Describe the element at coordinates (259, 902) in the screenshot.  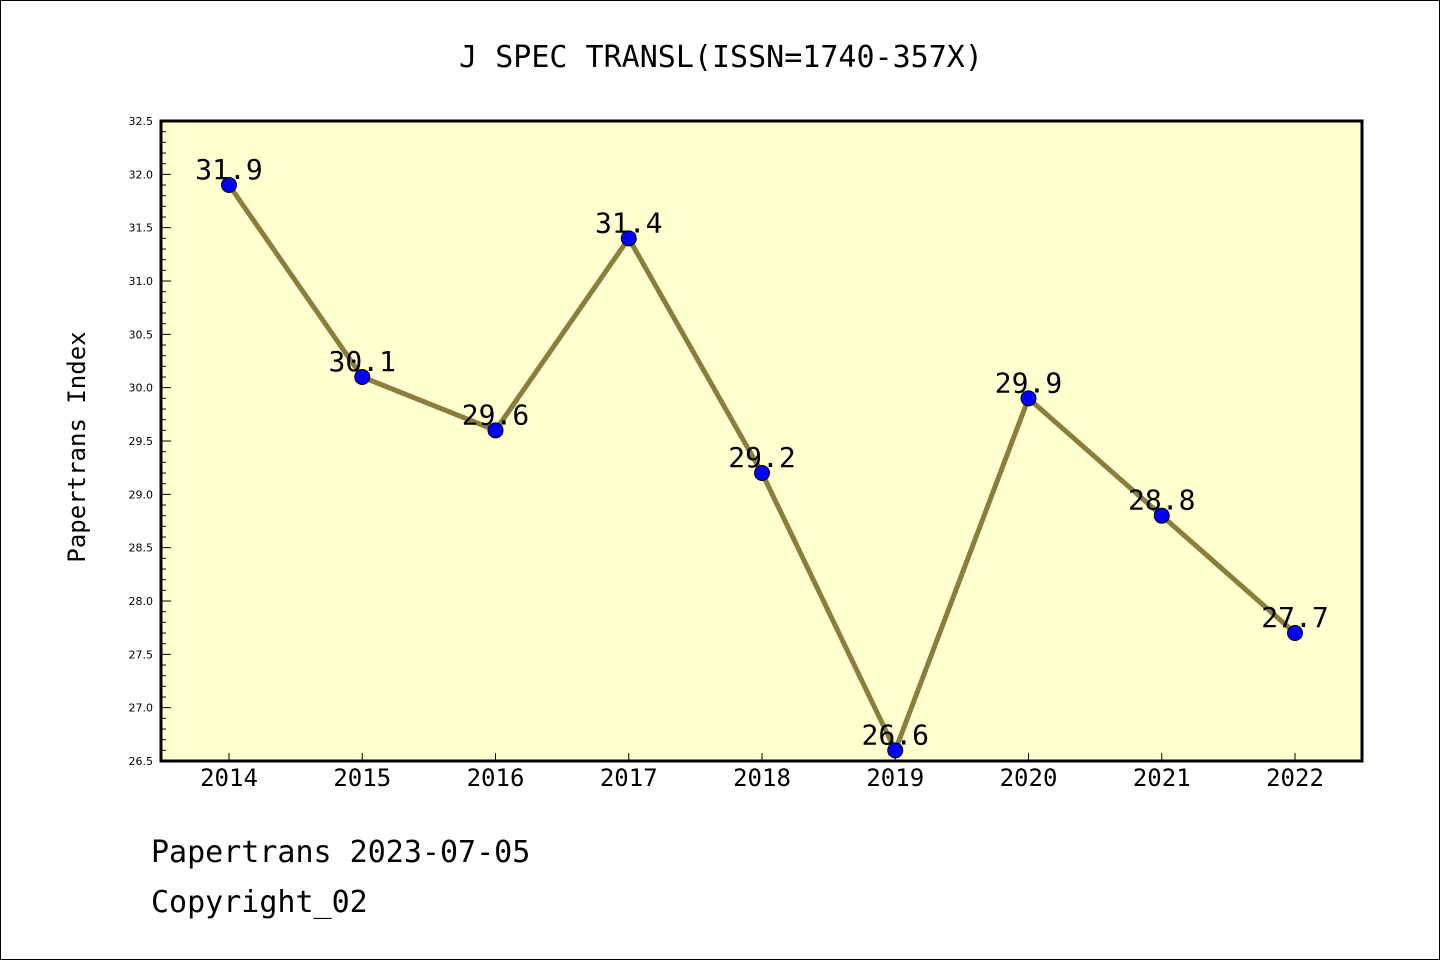
I see `footer-copyright: Copyright_02` at that location.